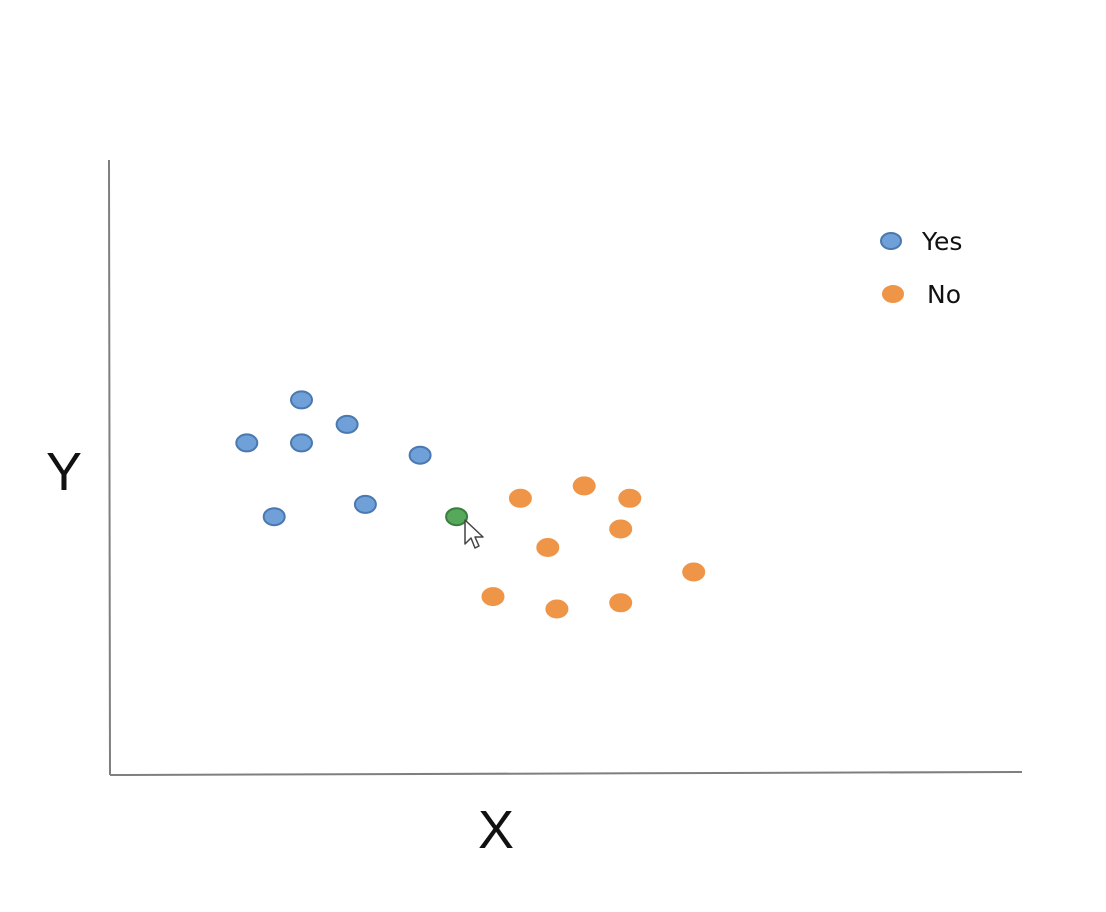  What do you see at coordinates (64, 472) in the screenshot?
I see `y-axis-label: Y` at bounding box center [64, 472].